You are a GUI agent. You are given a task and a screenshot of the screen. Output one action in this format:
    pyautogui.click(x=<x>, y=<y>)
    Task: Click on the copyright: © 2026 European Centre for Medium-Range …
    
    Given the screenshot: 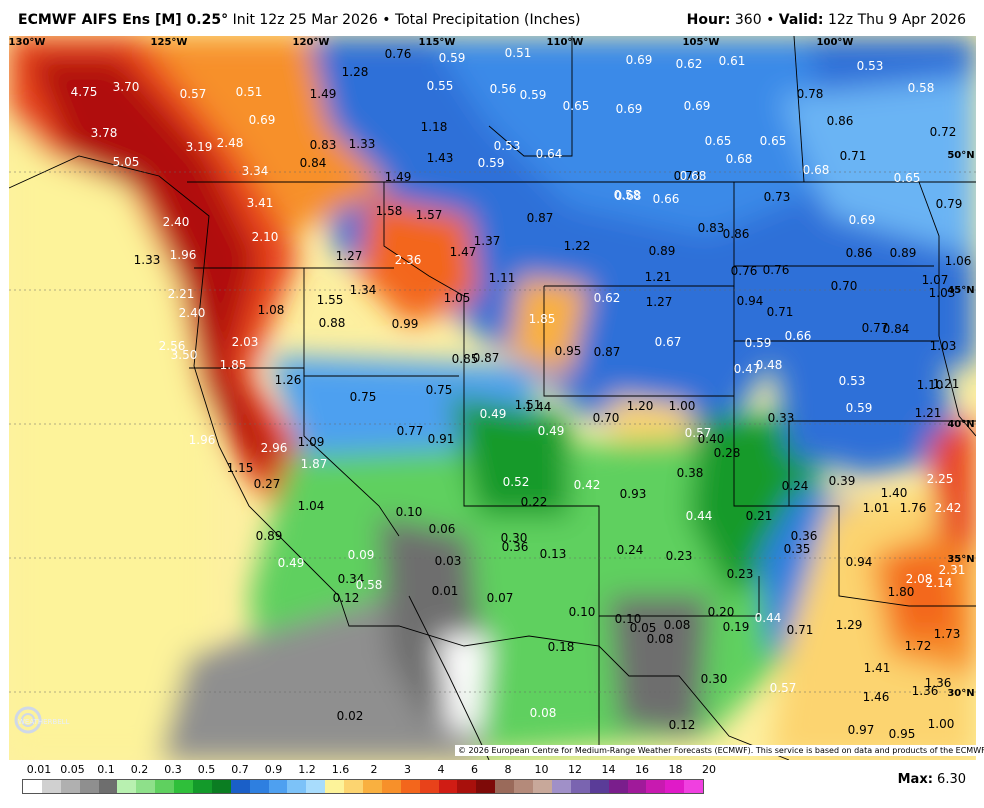 What is the action you would take?
    pyautogui.click(x=719, y=750)
    